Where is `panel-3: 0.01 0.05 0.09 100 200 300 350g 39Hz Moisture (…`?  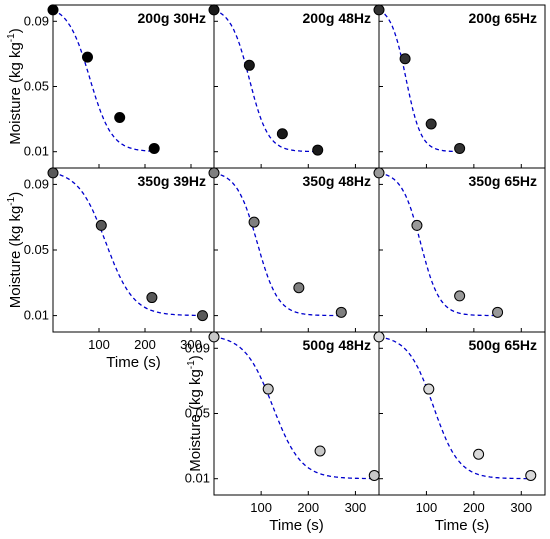 panel-3: 0.01 0.05 0.09 100 200 300 350g 39Hz Moisture (… is located at coordinates (110, 269).